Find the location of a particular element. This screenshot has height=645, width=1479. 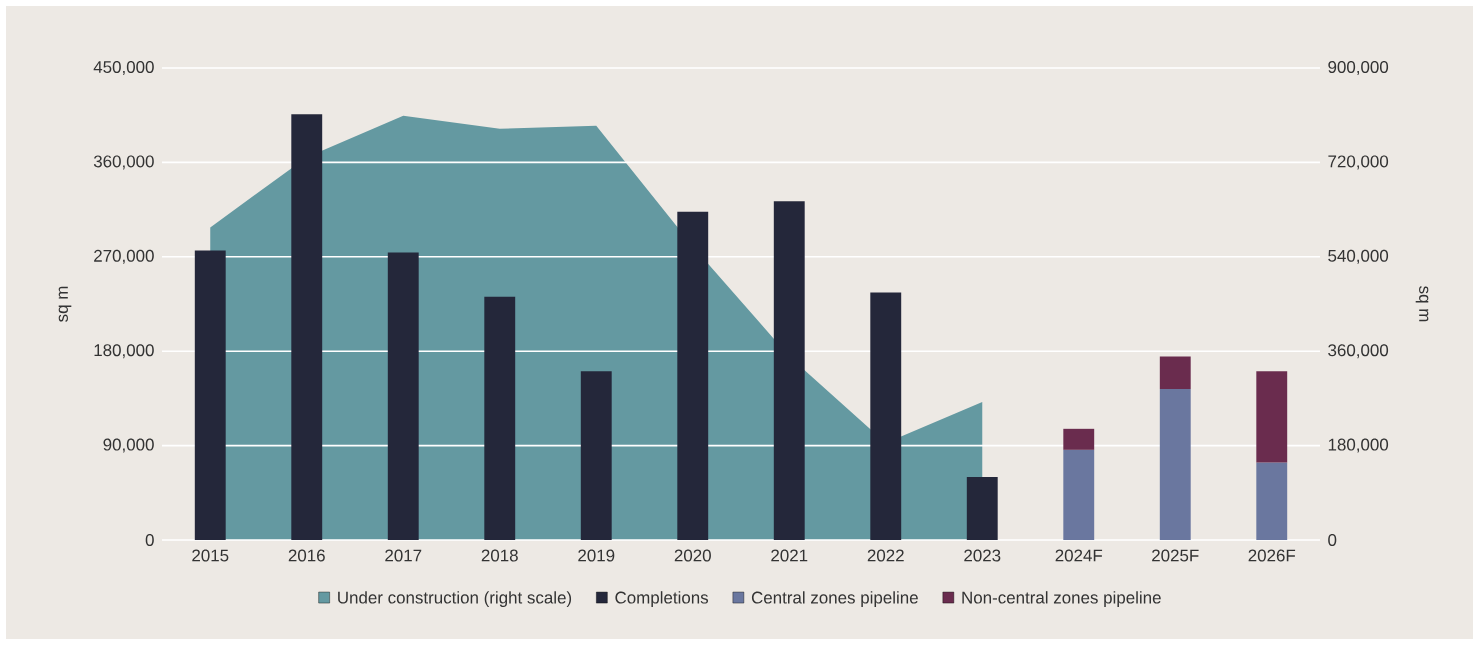

legend-label: Non-central zones pipeline is located at coordinates (1061, 599).